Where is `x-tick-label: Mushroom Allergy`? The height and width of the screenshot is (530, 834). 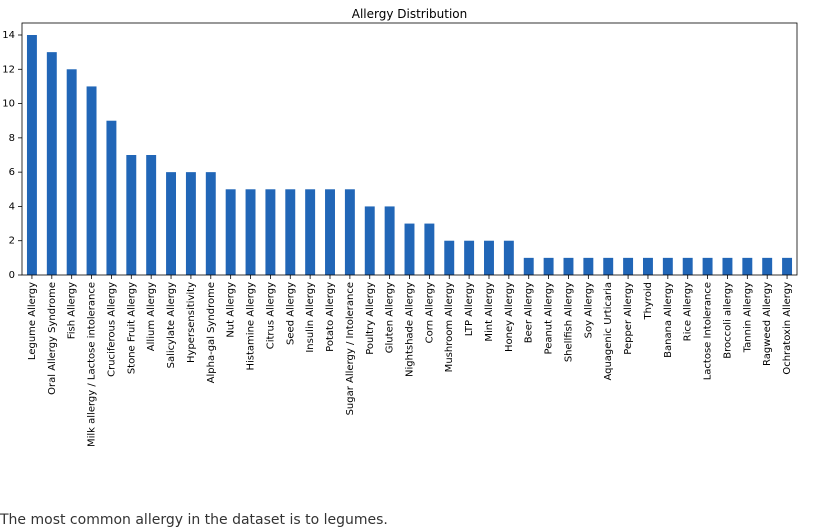 x-tick-label: Mushroom Allergy is located at coordinates (449, 327).